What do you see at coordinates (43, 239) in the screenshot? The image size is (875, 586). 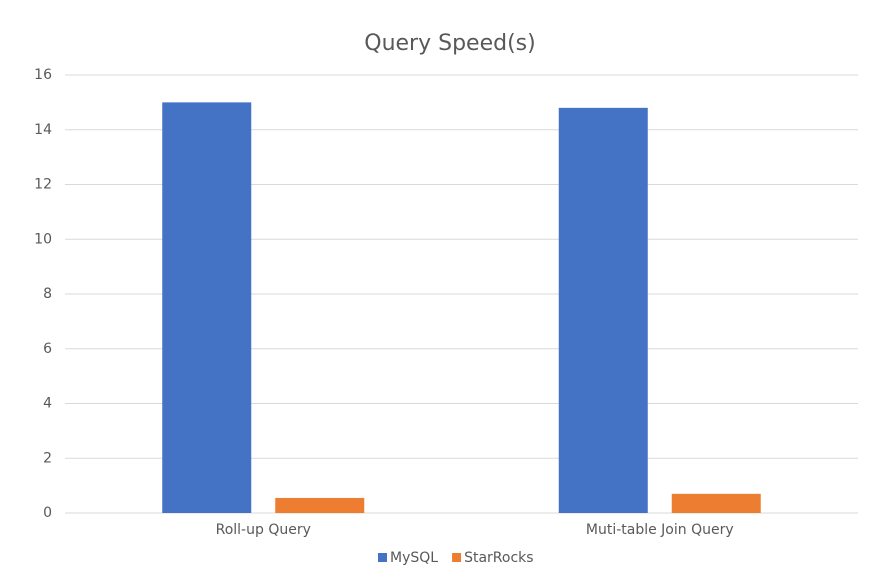 I see `y-tick-label: 10` at bounding box center [43, 239].